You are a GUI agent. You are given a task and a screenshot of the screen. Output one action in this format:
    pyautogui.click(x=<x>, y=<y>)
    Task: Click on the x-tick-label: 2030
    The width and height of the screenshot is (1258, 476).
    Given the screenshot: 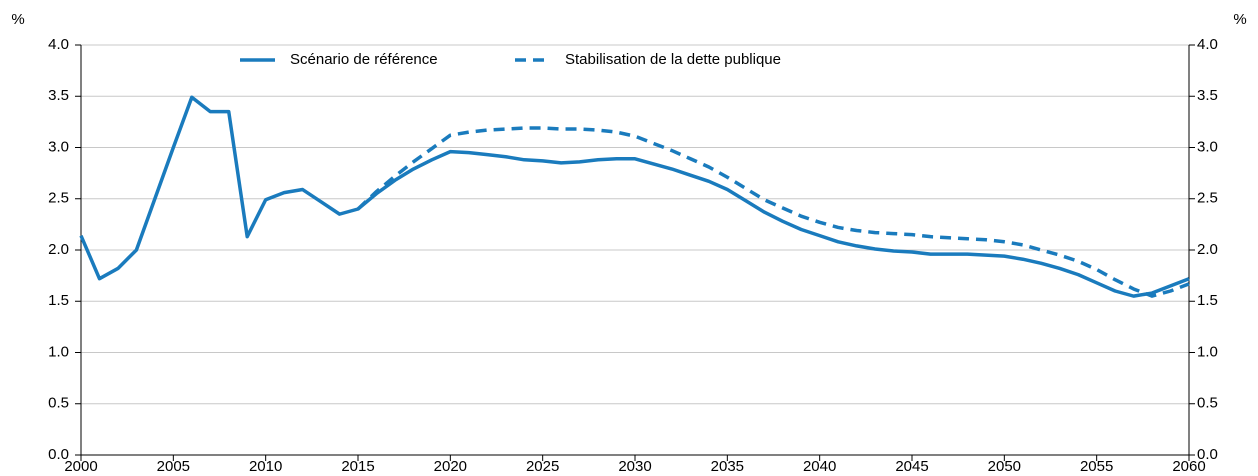 What is the action you would take?
    pyautogui.click(x=634, y=466)
    